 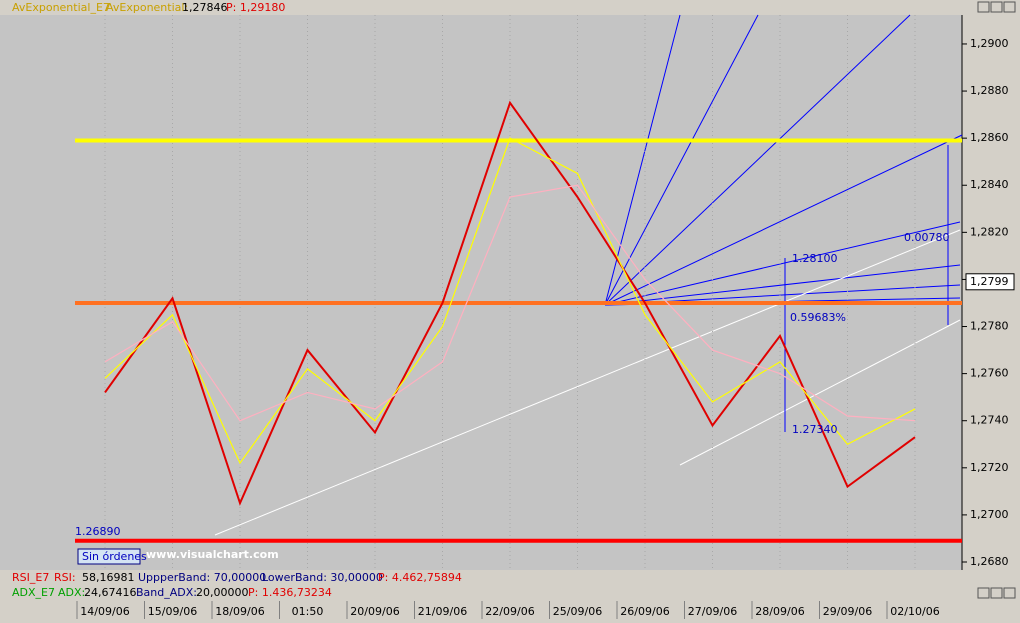 I want to click on x-tick-label: 28/09/06, so click(x=779, y=611).